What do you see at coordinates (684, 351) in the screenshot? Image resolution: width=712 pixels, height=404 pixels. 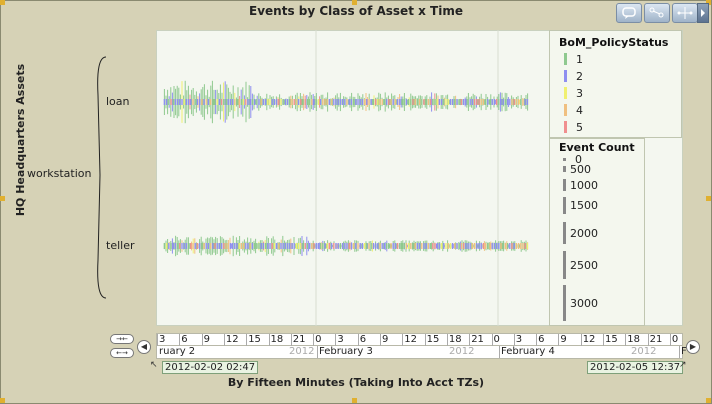 I see `x-day-label: F` at bounding box center [684, 351].